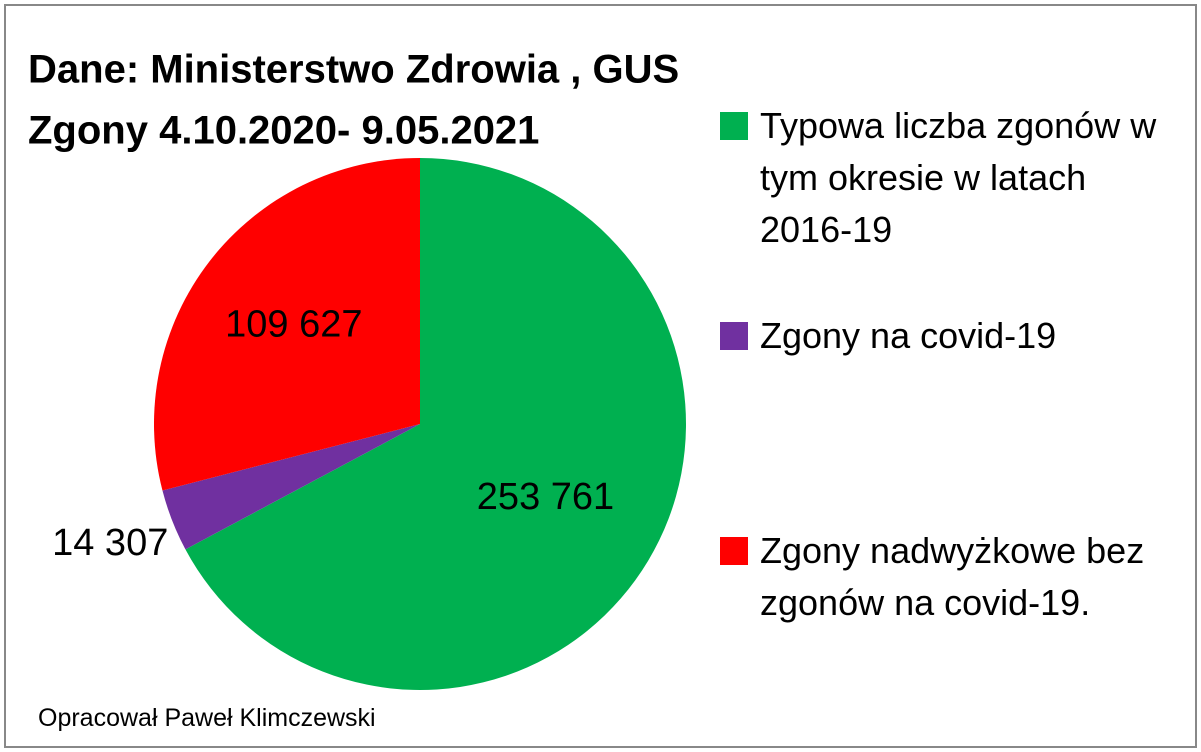 This screenshot has height=752, width=1201. I want to click on chart-title: Dane: Ministerstwo Zdrowia , GUS, so click(353, 70).